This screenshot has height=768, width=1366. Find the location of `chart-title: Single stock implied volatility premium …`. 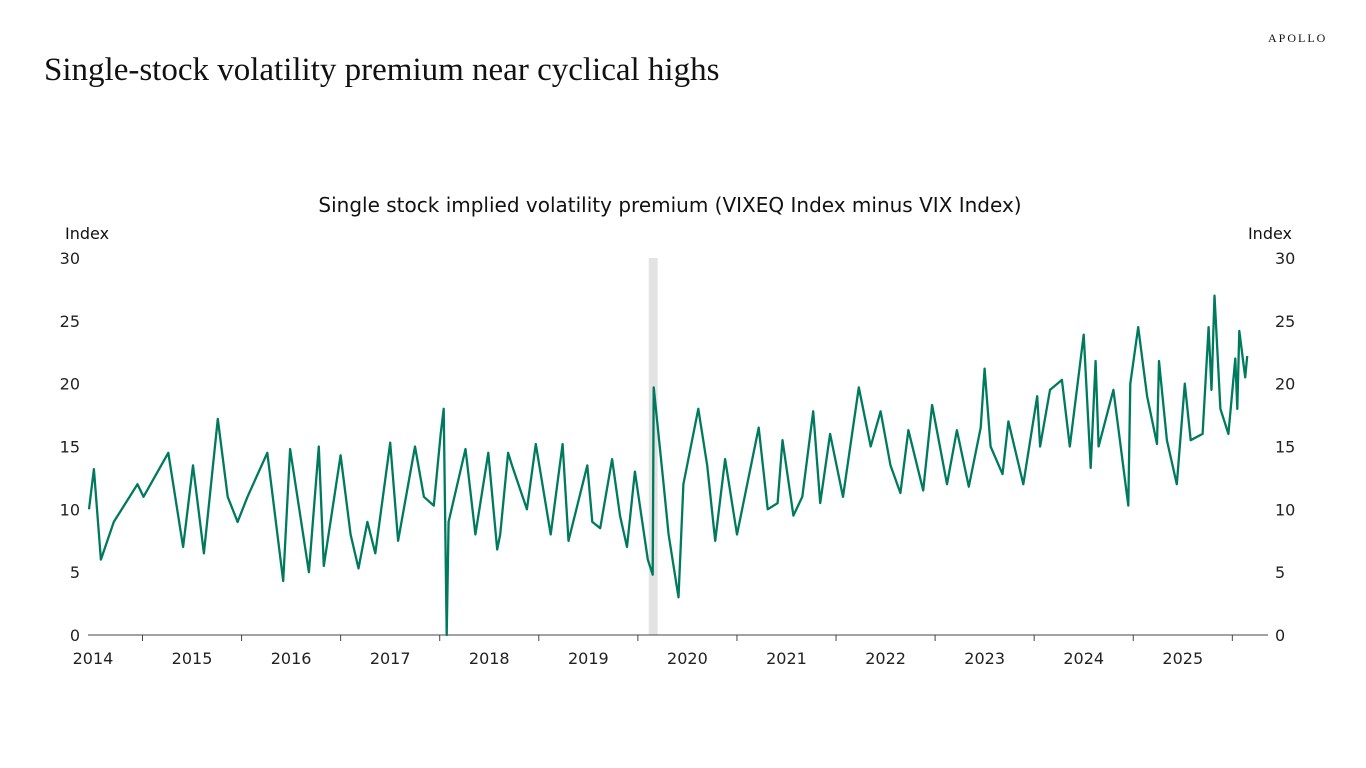

chart-title: Single stock implied volatility premium … is located at coordinates (669, 205).